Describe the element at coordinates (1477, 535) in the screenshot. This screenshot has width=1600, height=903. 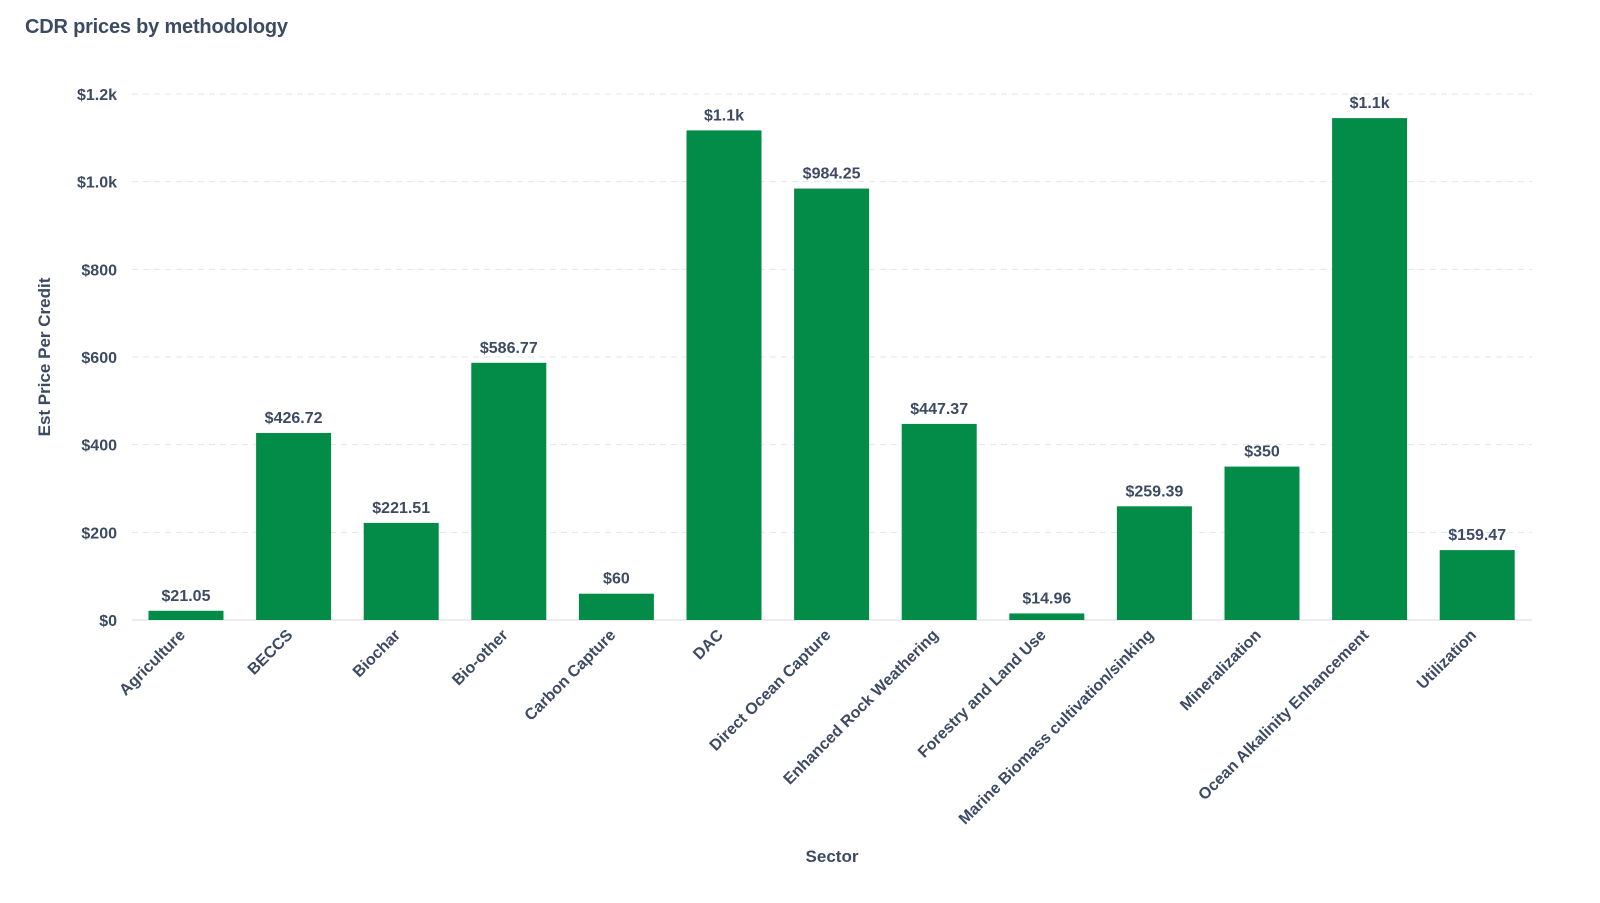
I see `data-label: $159.47` at that location.